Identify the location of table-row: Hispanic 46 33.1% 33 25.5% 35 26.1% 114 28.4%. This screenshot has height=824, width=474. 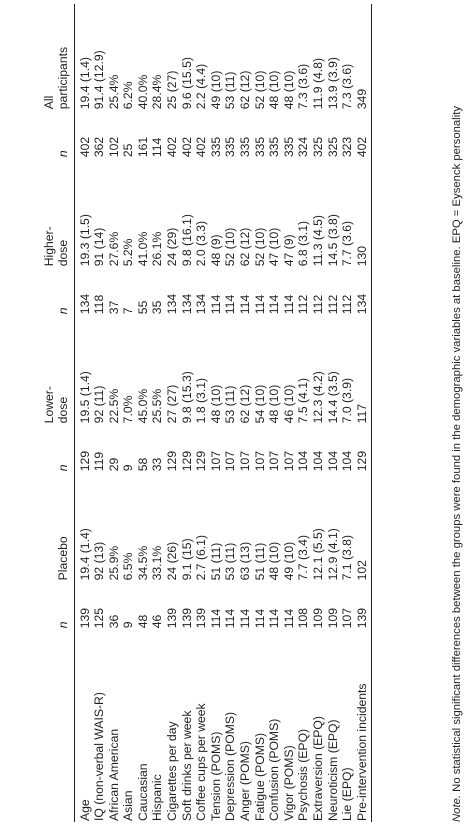
(157, 413).